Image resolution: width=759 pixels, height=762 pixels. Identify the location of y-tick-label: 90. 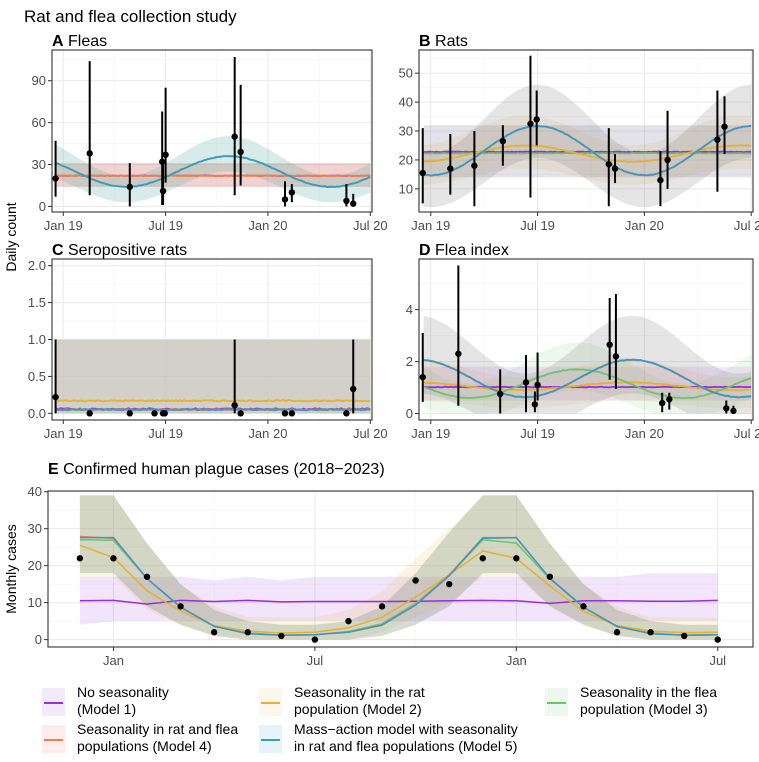
(39, 80).